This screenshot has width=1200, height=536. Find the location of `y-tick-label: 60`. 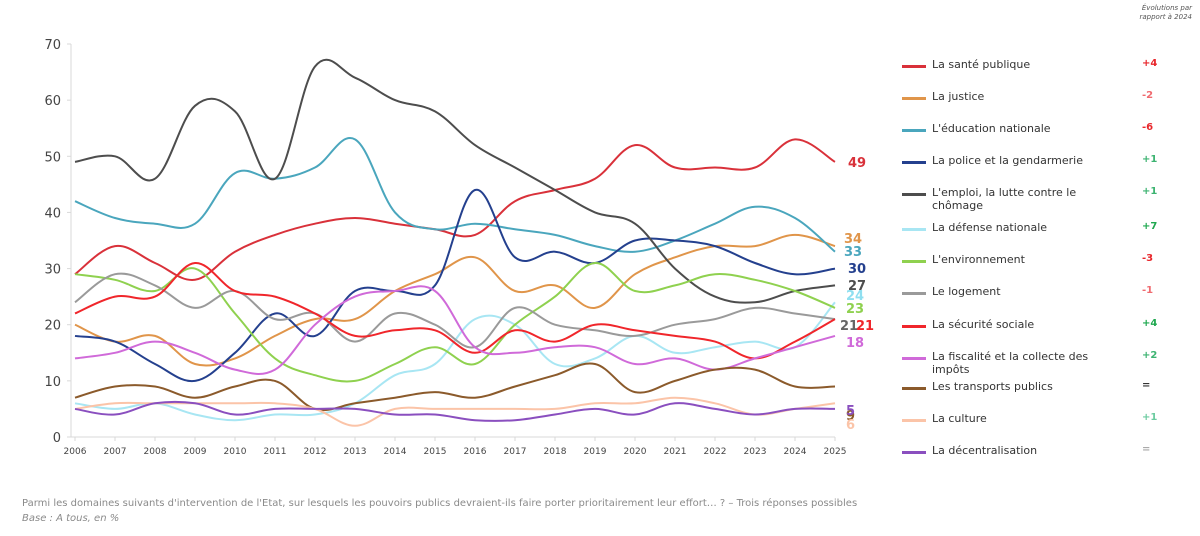

y-tick-label: 60 is located at coordinates (52, 101).